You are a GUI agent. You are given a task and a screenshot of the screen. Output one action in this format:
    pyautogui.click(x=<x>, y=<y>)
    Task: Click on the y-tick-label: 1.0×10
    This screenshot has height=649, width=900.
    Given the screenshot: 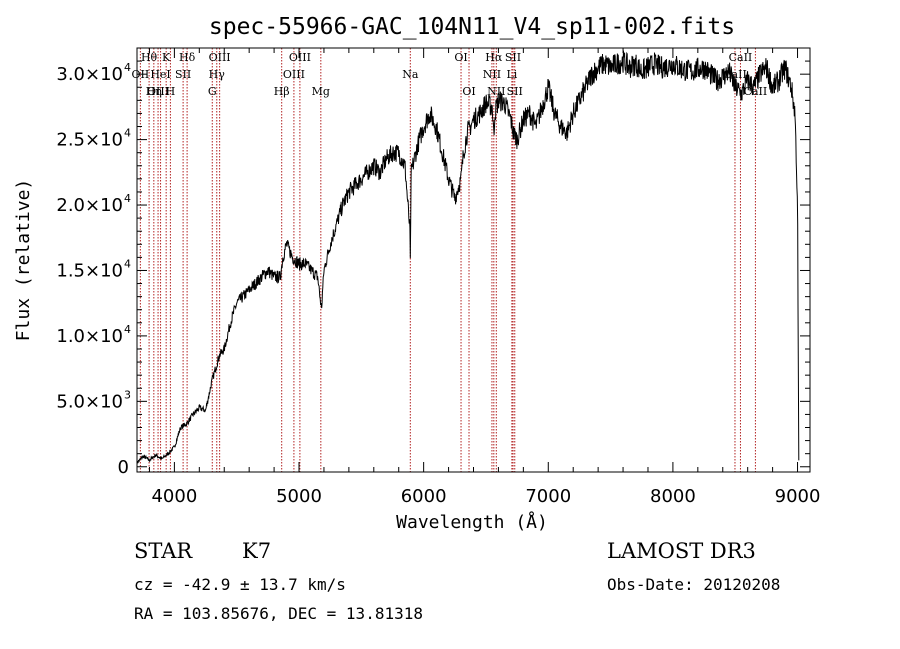 What is the action you would take?
    pyautogui.click(x=89, y=336)
    